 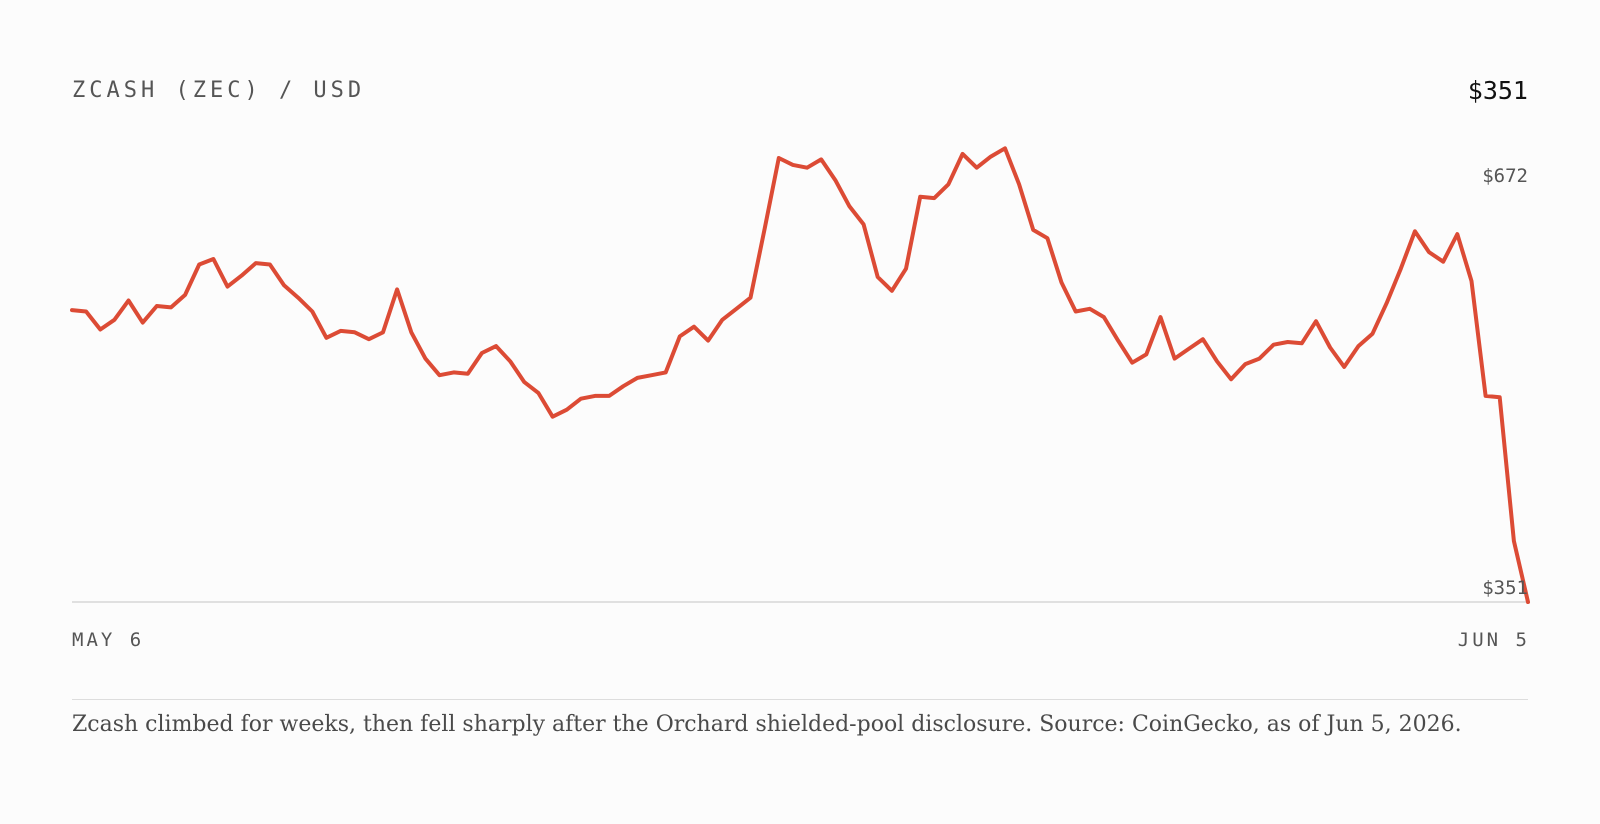 I want to click on x-axis-end-label: JUN 5, so click(x=1493, y=640).